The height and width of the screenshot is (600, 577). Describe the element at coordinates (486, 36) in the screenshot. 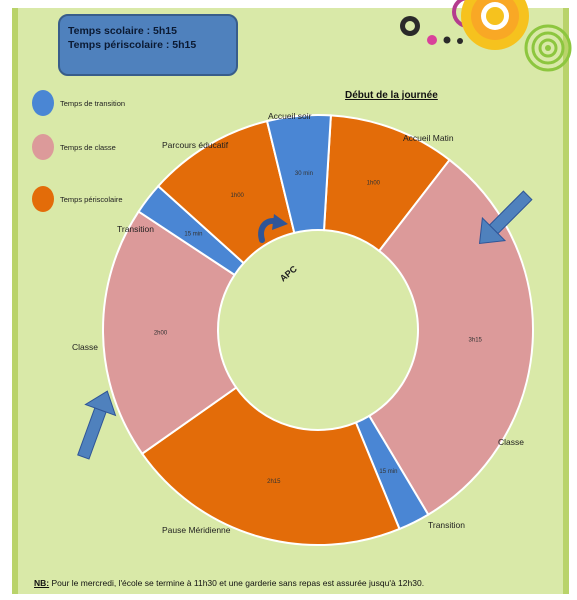

I see `decorative-circles` at that location.